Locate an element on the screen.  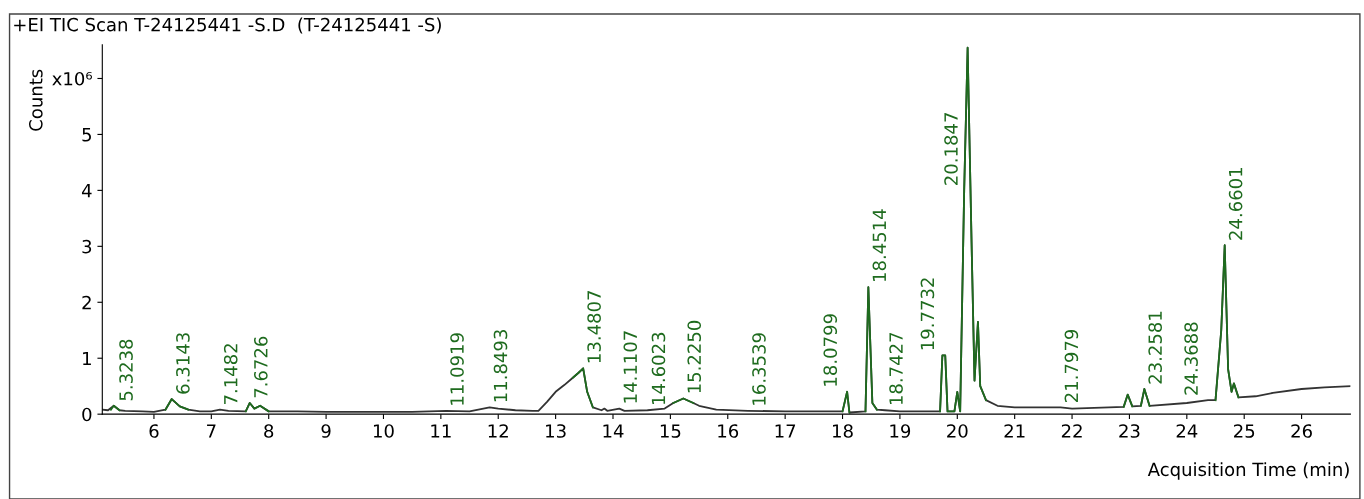
x-tick-label: 6 is located at coordinates (154, 431).